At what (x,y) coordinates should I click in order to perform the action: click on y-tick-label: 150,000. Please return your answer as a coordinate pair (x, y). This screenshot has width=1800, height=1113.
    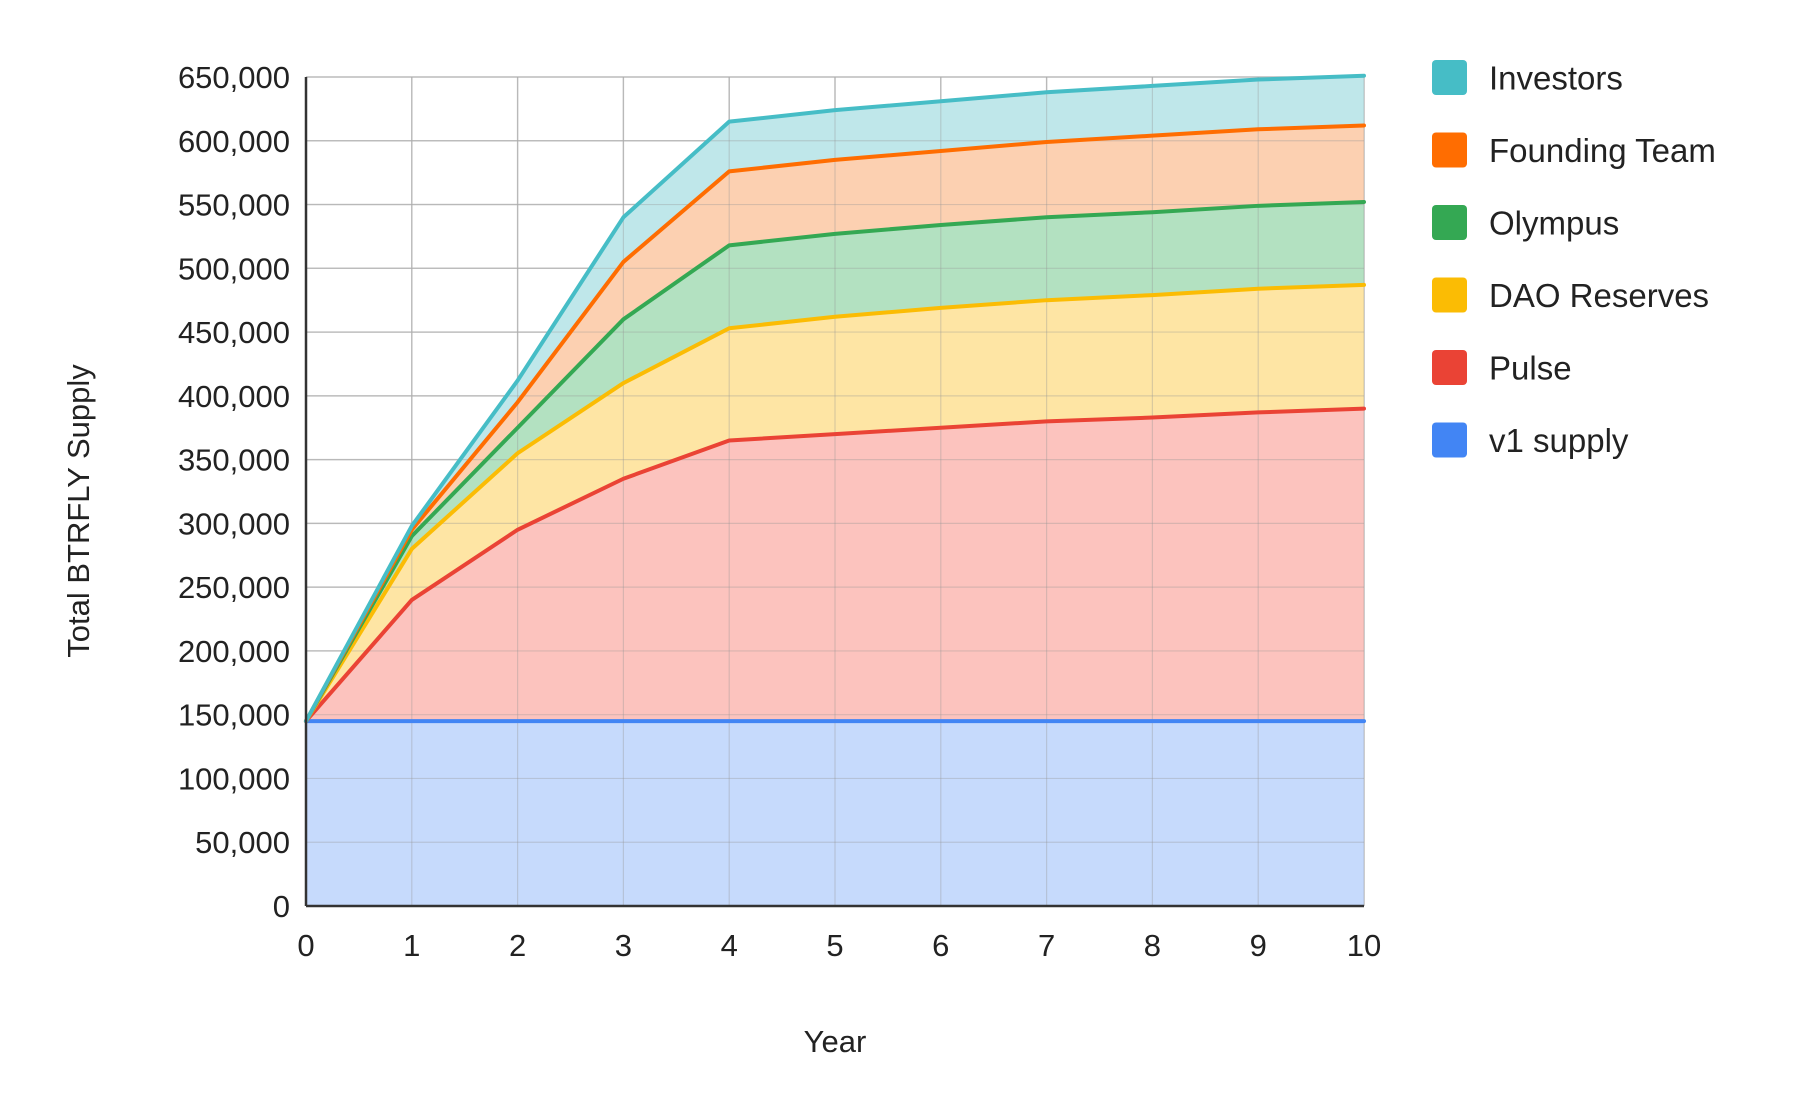
    Looking at the image, I should click on (234, 715).